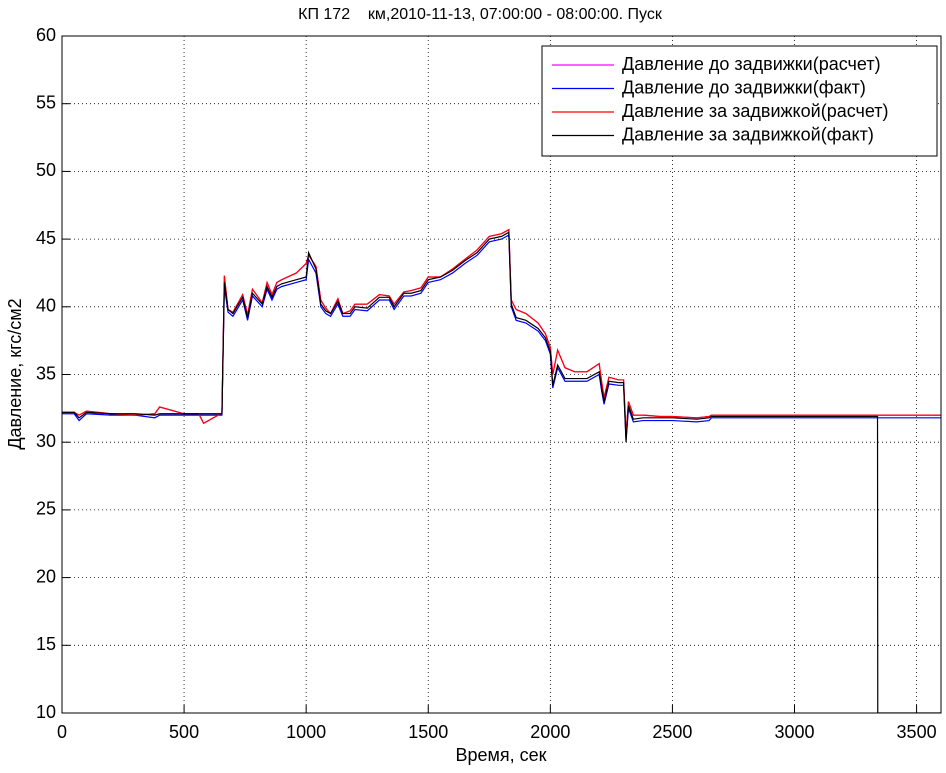 This screenshot has width=946, height=773. What do you see at coordinates (46, 441) in the screenshot?
I see `y-tick-label: 30` at bounding box center [46, 441].